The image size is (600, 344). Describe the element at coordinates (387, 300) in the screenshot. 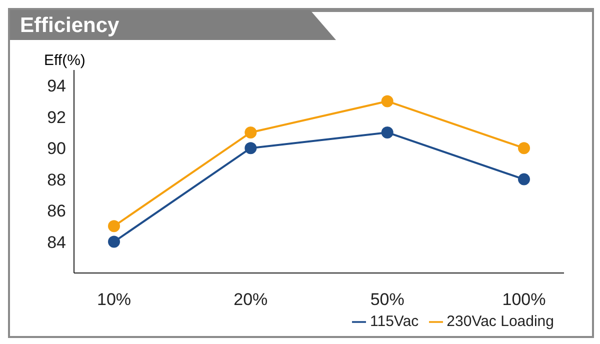

I see `x-tick-label: 50%` at that location.